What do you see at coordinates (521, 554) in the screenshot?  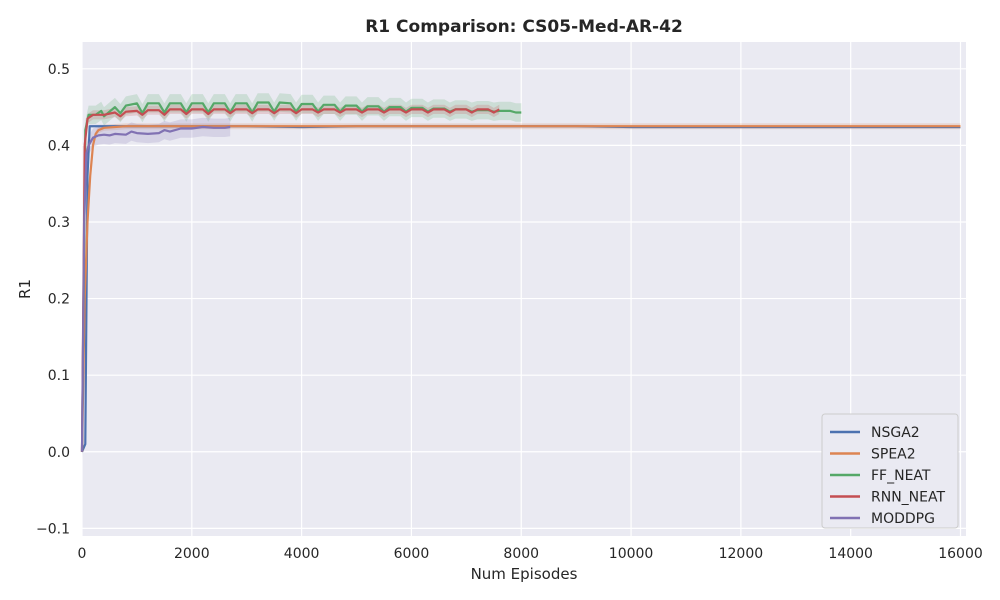 I see `x-tick-label: 8000` at bounding box center [521, 554].